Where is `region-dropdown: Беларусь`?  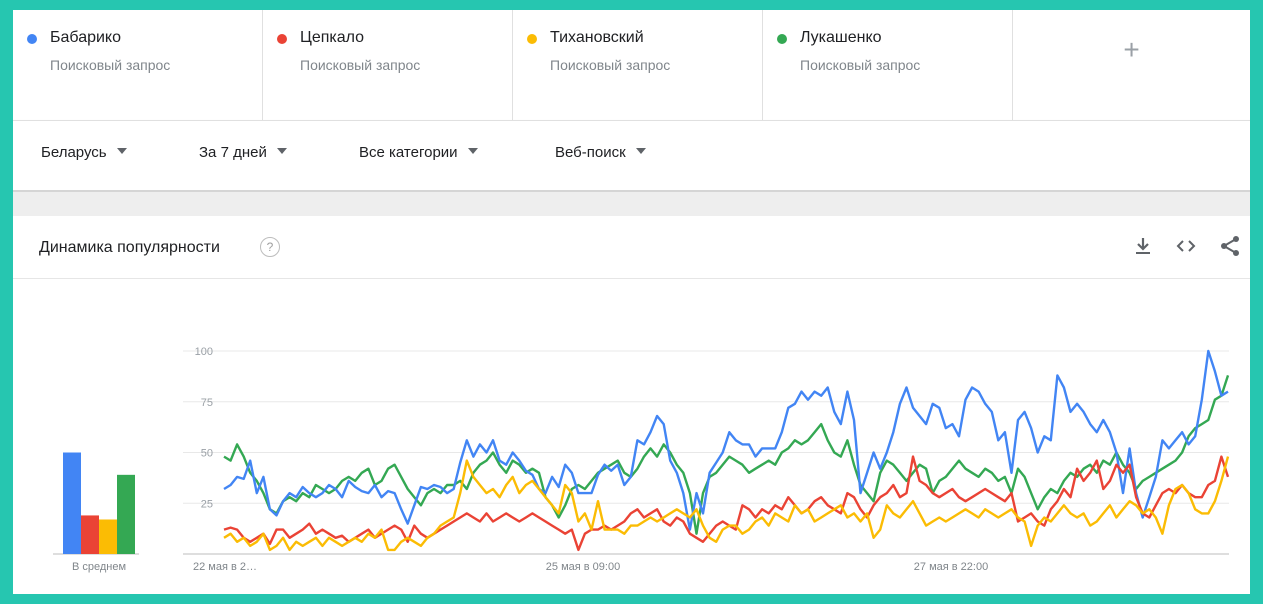
region-dropdown: Беларусь is located at coordinates (84, 152).